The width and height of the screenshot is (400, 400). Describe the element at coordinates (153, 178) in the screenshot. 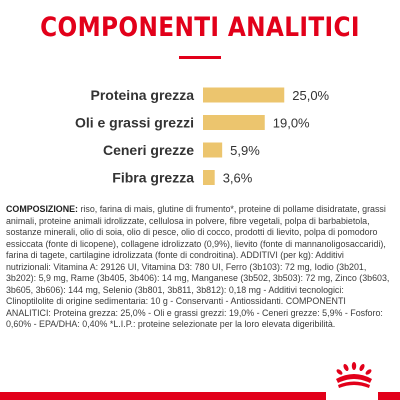

I see `category-label: Fibra grezza` at that location.